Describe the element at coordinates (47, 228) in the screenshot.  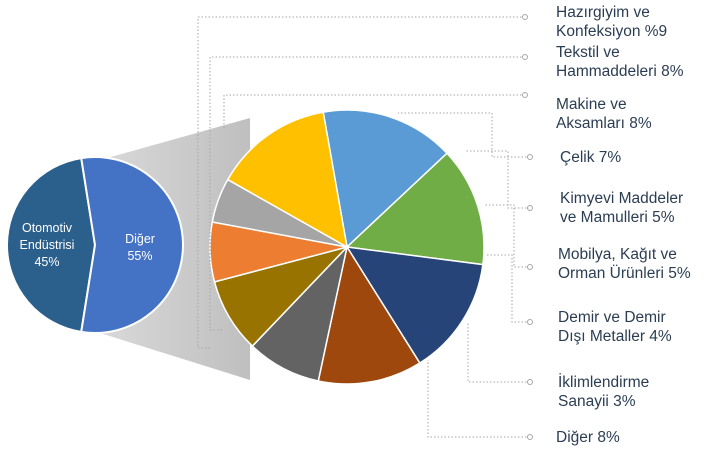
I see `left-slice-label-0-line-0: Otomotiv` at that location.